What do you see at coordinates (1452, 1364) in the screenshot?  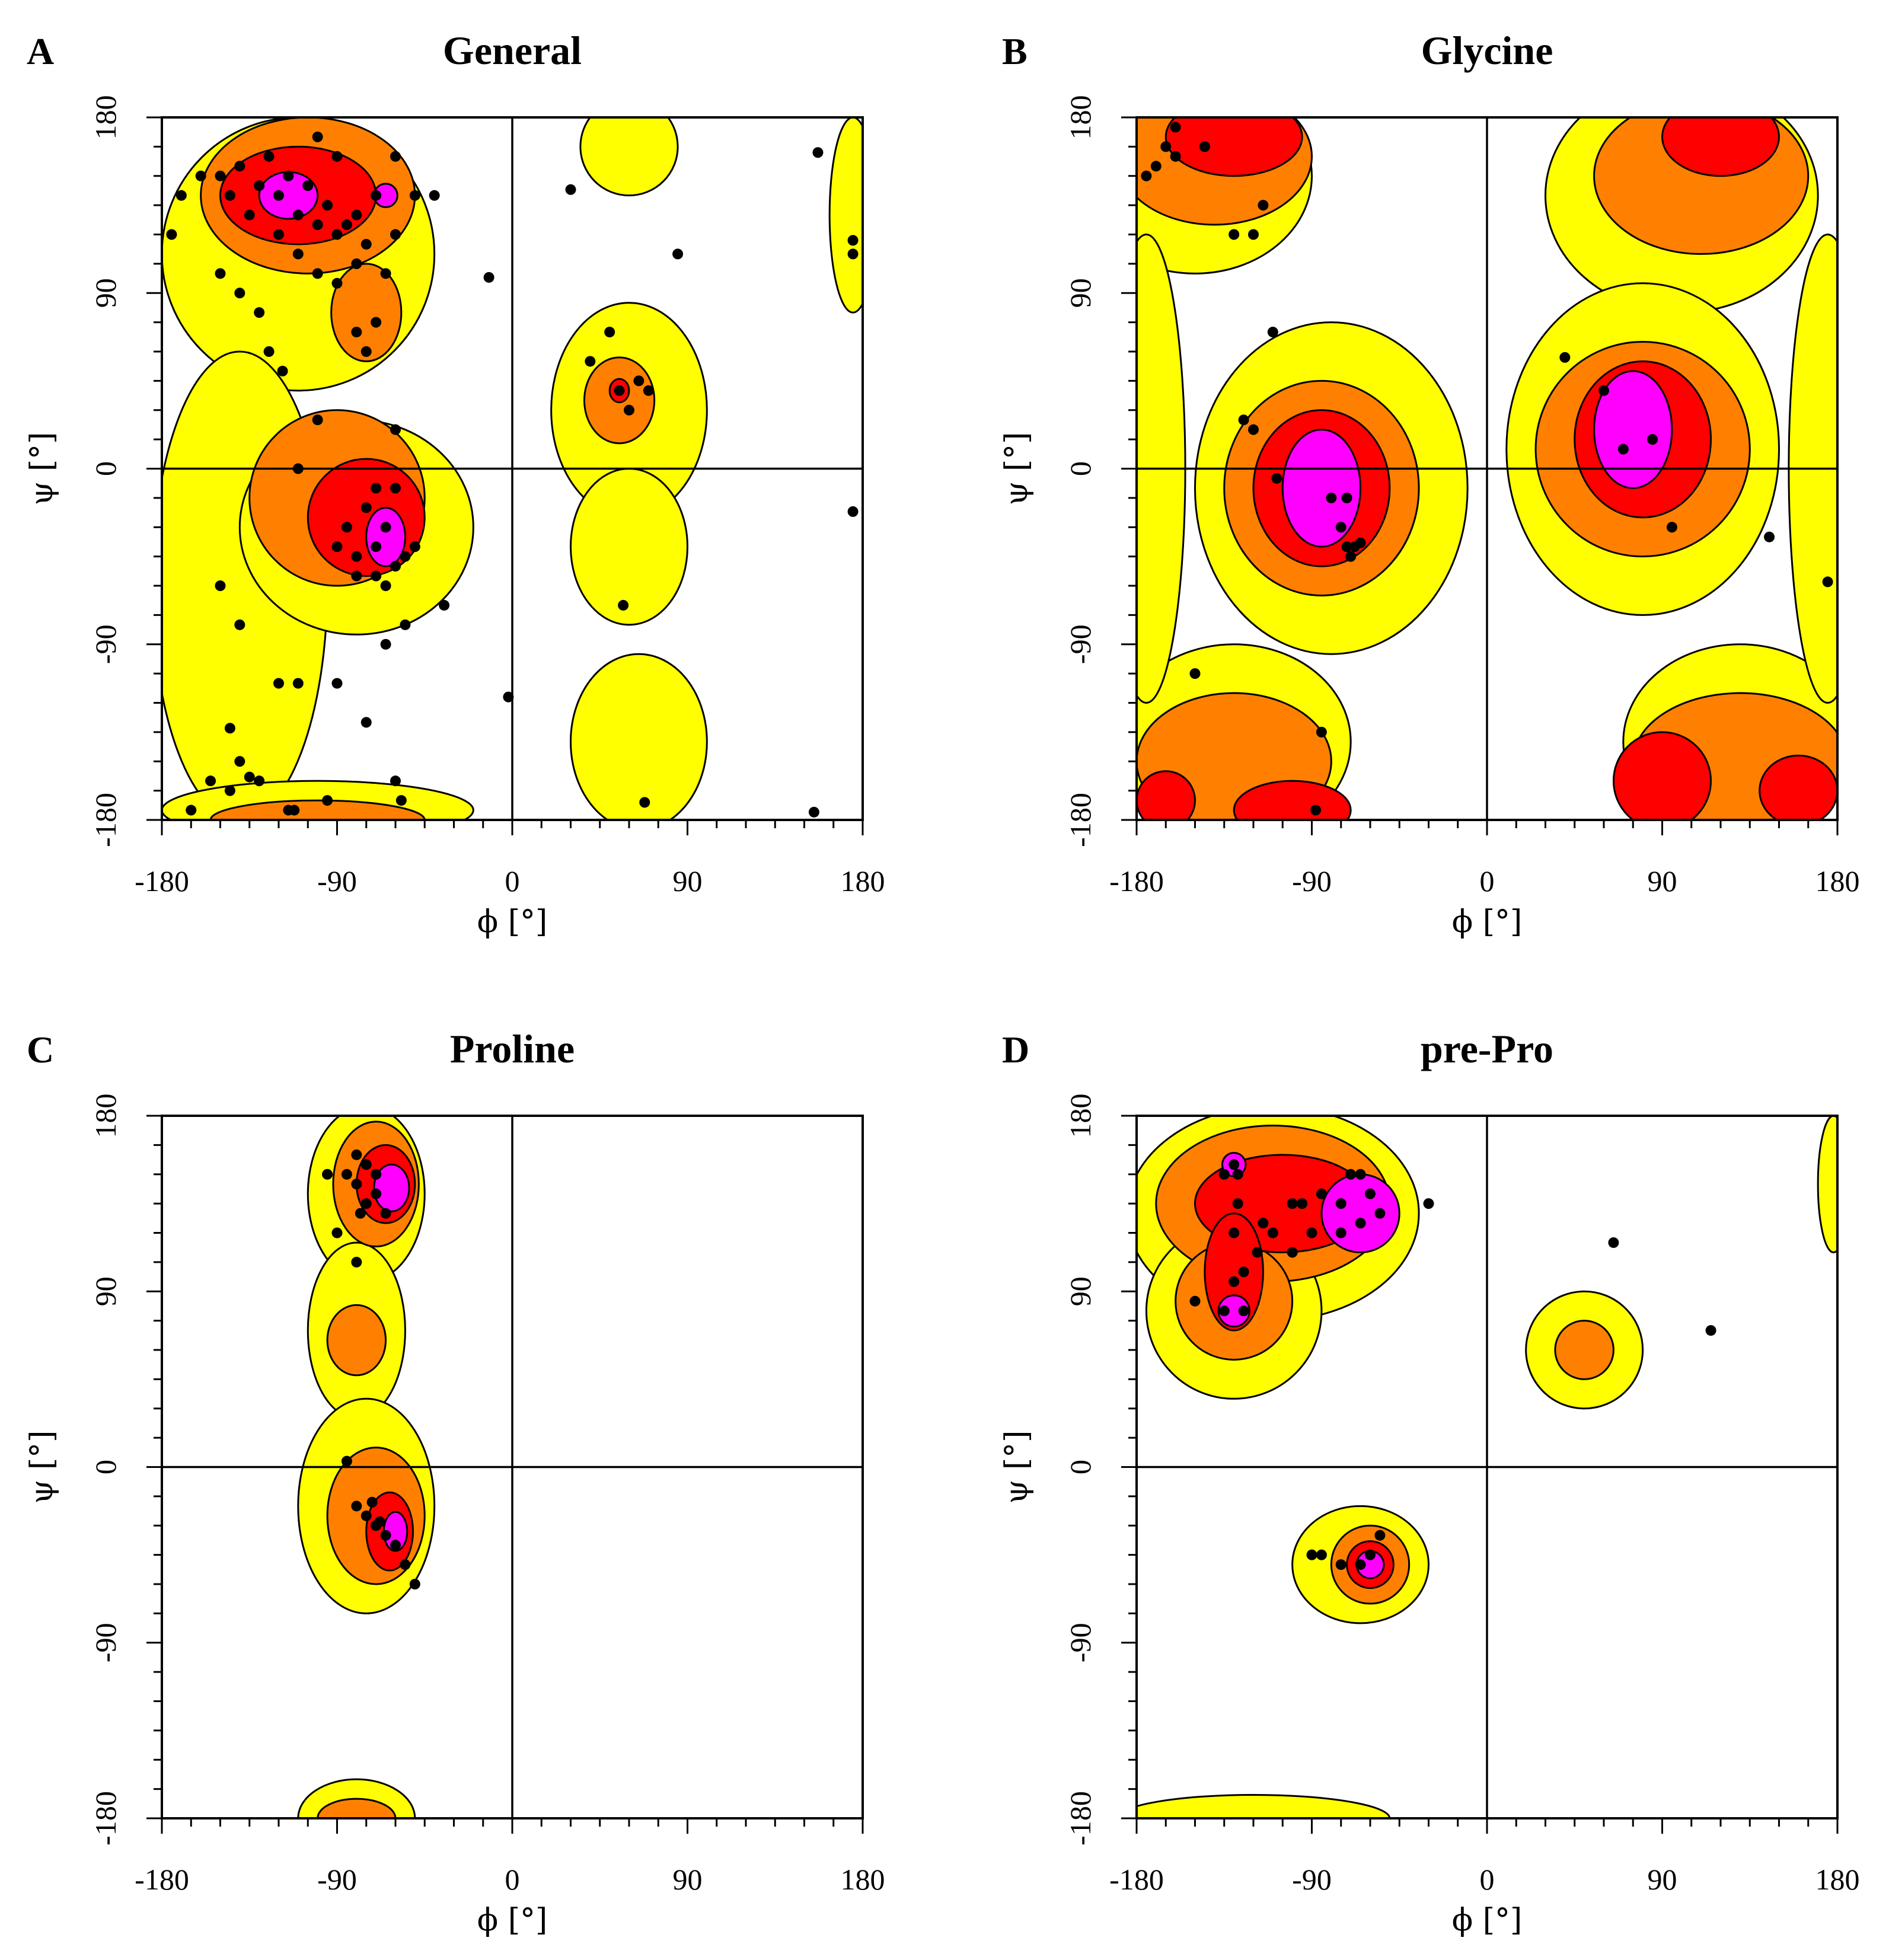 I see `points-pre-pro` at bounding box center [1452, 1364].